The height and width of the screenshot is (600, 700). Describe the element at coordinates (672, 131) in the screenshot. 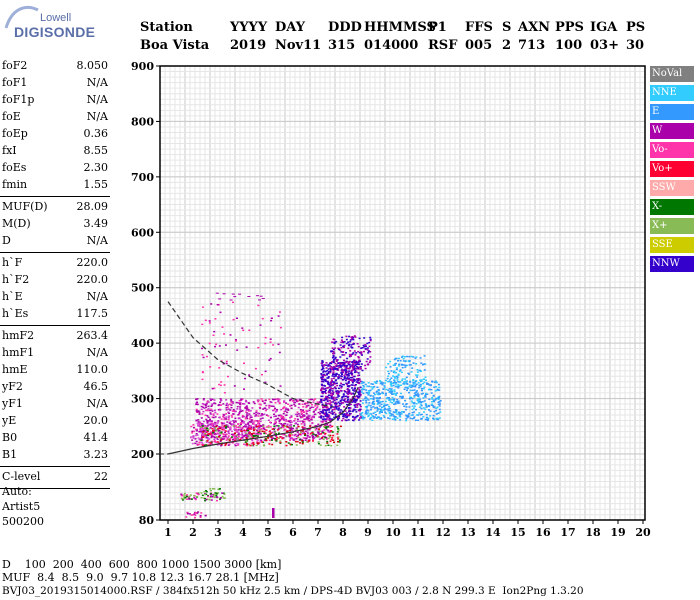

I see `legend-item-w: W` at that location.